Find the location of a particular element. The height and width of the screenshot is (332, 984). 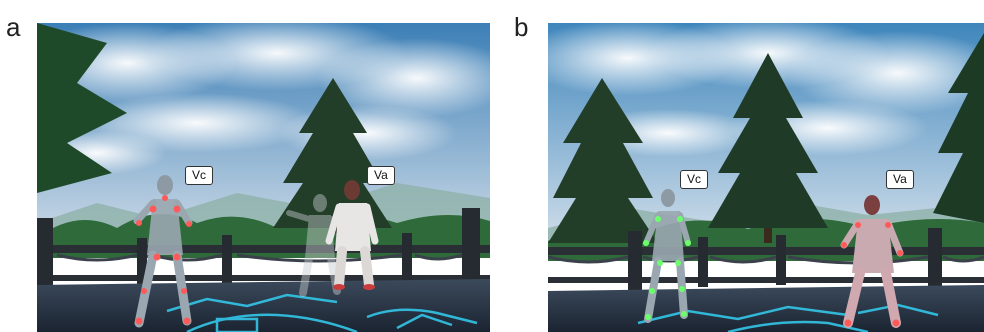

panel-letter-b: b is located at coordinates (521, 27).